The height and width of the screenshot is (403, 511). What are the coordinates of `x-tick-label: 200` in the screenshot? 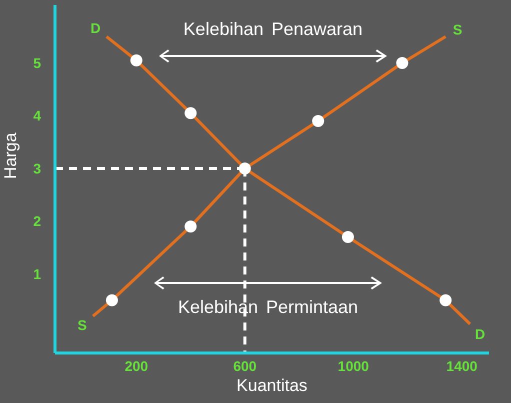 It's located at (136, 366).